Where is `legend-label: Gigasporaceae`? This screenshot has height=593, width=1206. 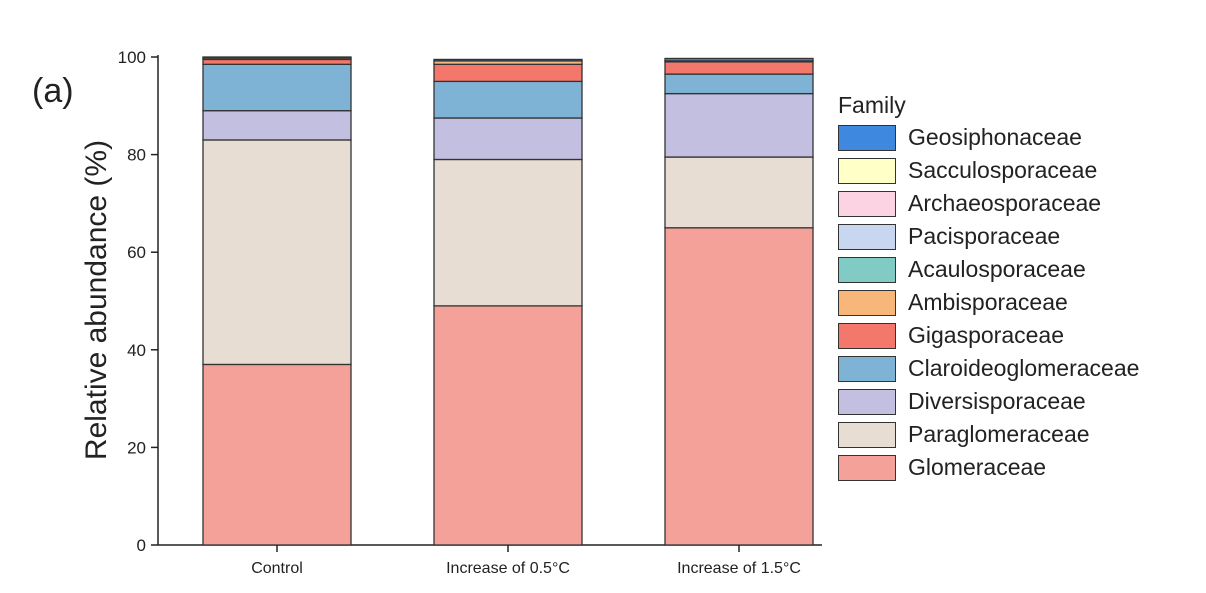 legend-label: Gigasporaceae is located at coordinates (986, 335).